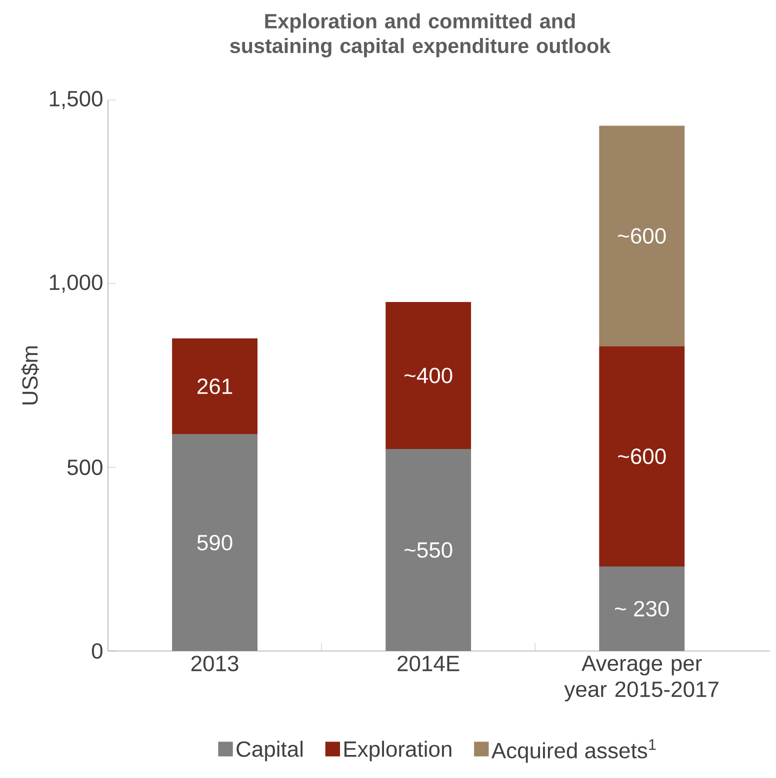  I want to click on chart-title: Exploration and committed and sustaining capital expenditure outlook, so click(420, 35).